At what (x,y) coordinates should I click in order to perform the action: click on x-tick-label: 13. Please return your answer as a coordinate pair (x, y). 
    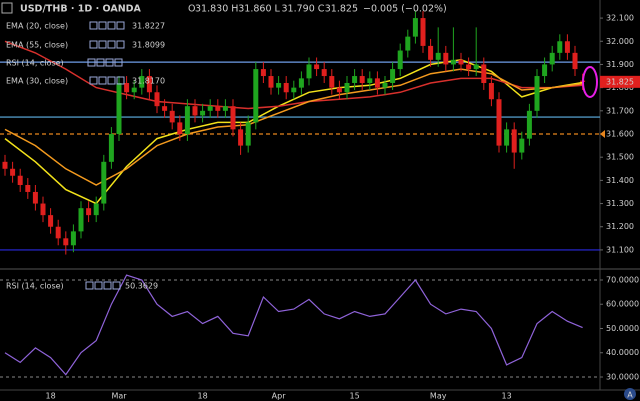
    Looking at the image, I should click on (507, 396).